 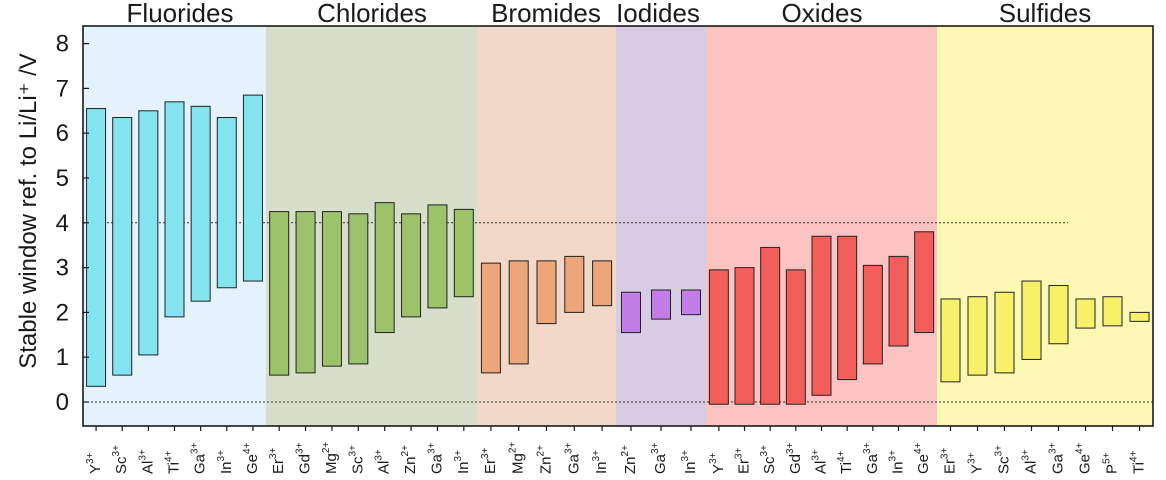 What do you see at coordinates (821, 315) in the screenshot?
I see `bar-oxides-al` at bounding box center [821, 315].